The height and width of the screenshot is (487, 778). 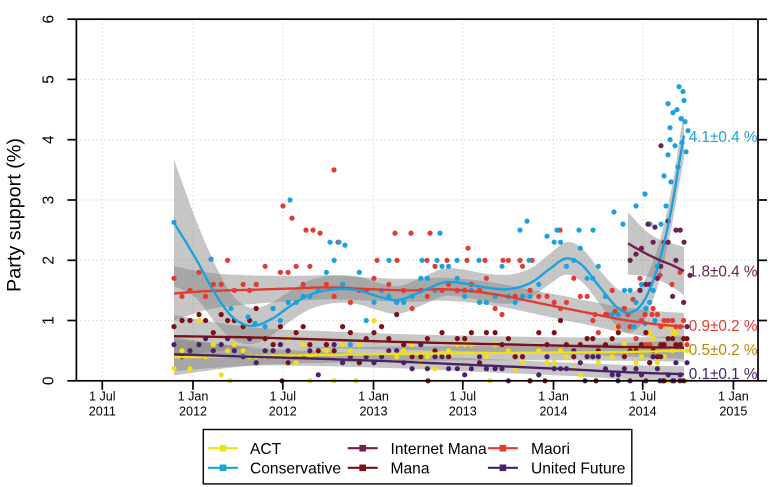 What do you see at coordinates (49, 380) in the screenshot?
I see `svg-text: 0` at bounding box center [49, 380].